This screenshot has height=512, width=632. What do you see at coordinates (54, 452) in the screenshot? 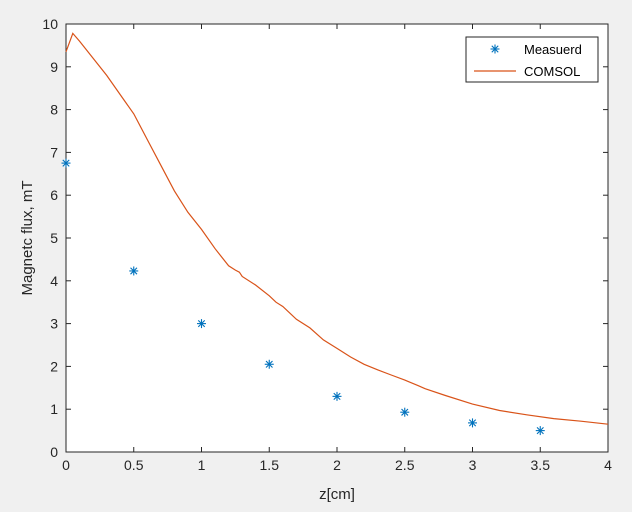
I see `y-tick-label: 0` at bounding box center [54, 452].